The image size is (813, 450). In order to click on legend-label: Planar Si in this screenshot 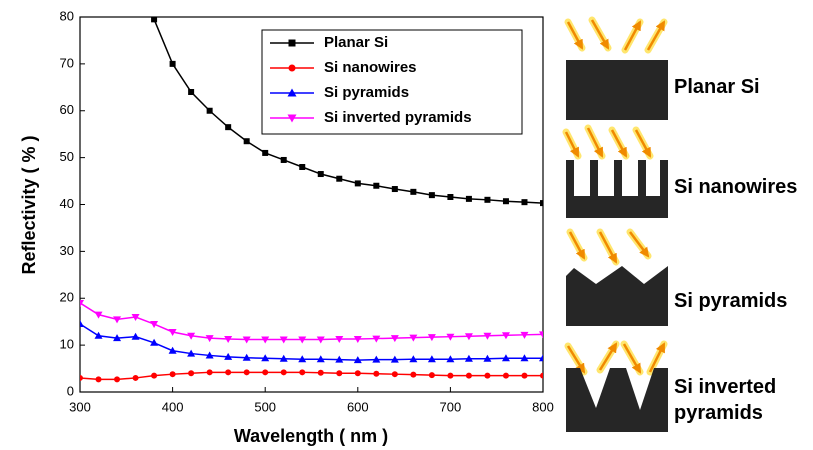, I will do `click(356, 42)`.